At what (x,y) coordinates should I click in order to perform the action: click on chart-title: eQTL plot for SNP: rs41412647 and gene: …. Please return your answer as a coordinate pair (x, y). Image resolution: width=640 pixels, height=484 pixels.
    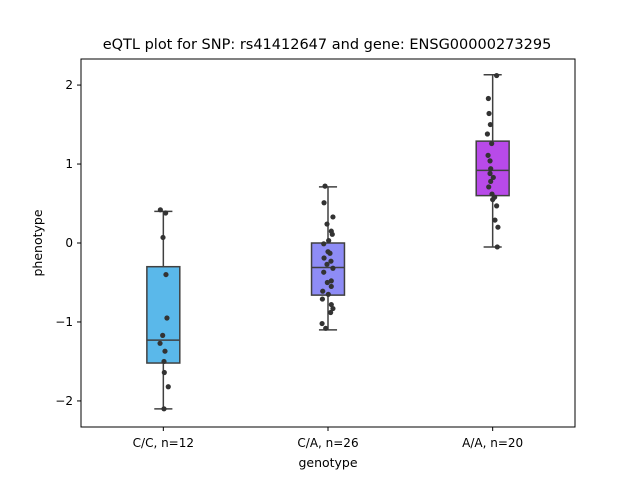
    Looking at the image, I should click on (327, 45).